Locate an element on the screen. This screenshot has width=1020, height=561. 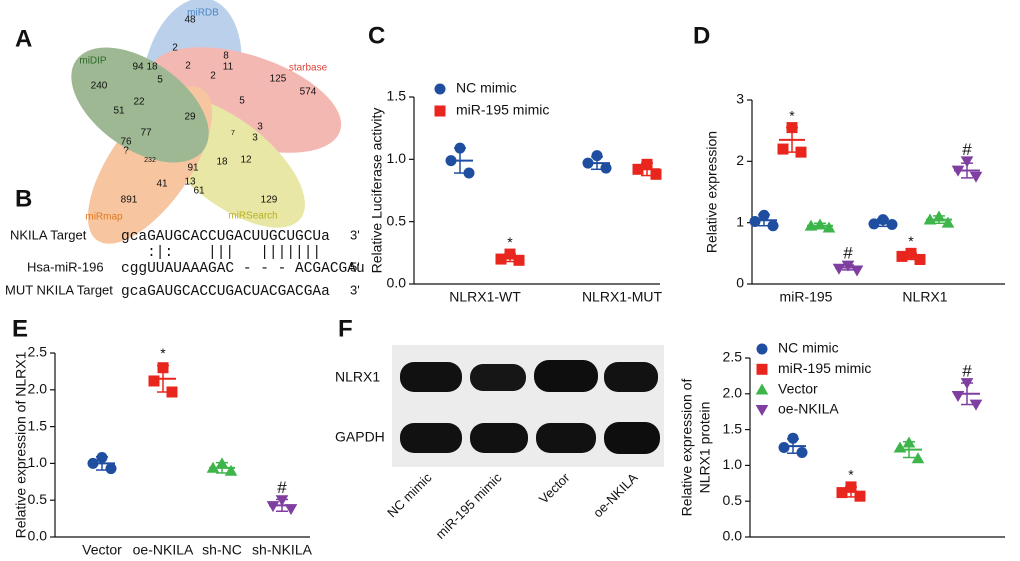
venn-set-label: miRSearch is located at coordinates (252, 216).